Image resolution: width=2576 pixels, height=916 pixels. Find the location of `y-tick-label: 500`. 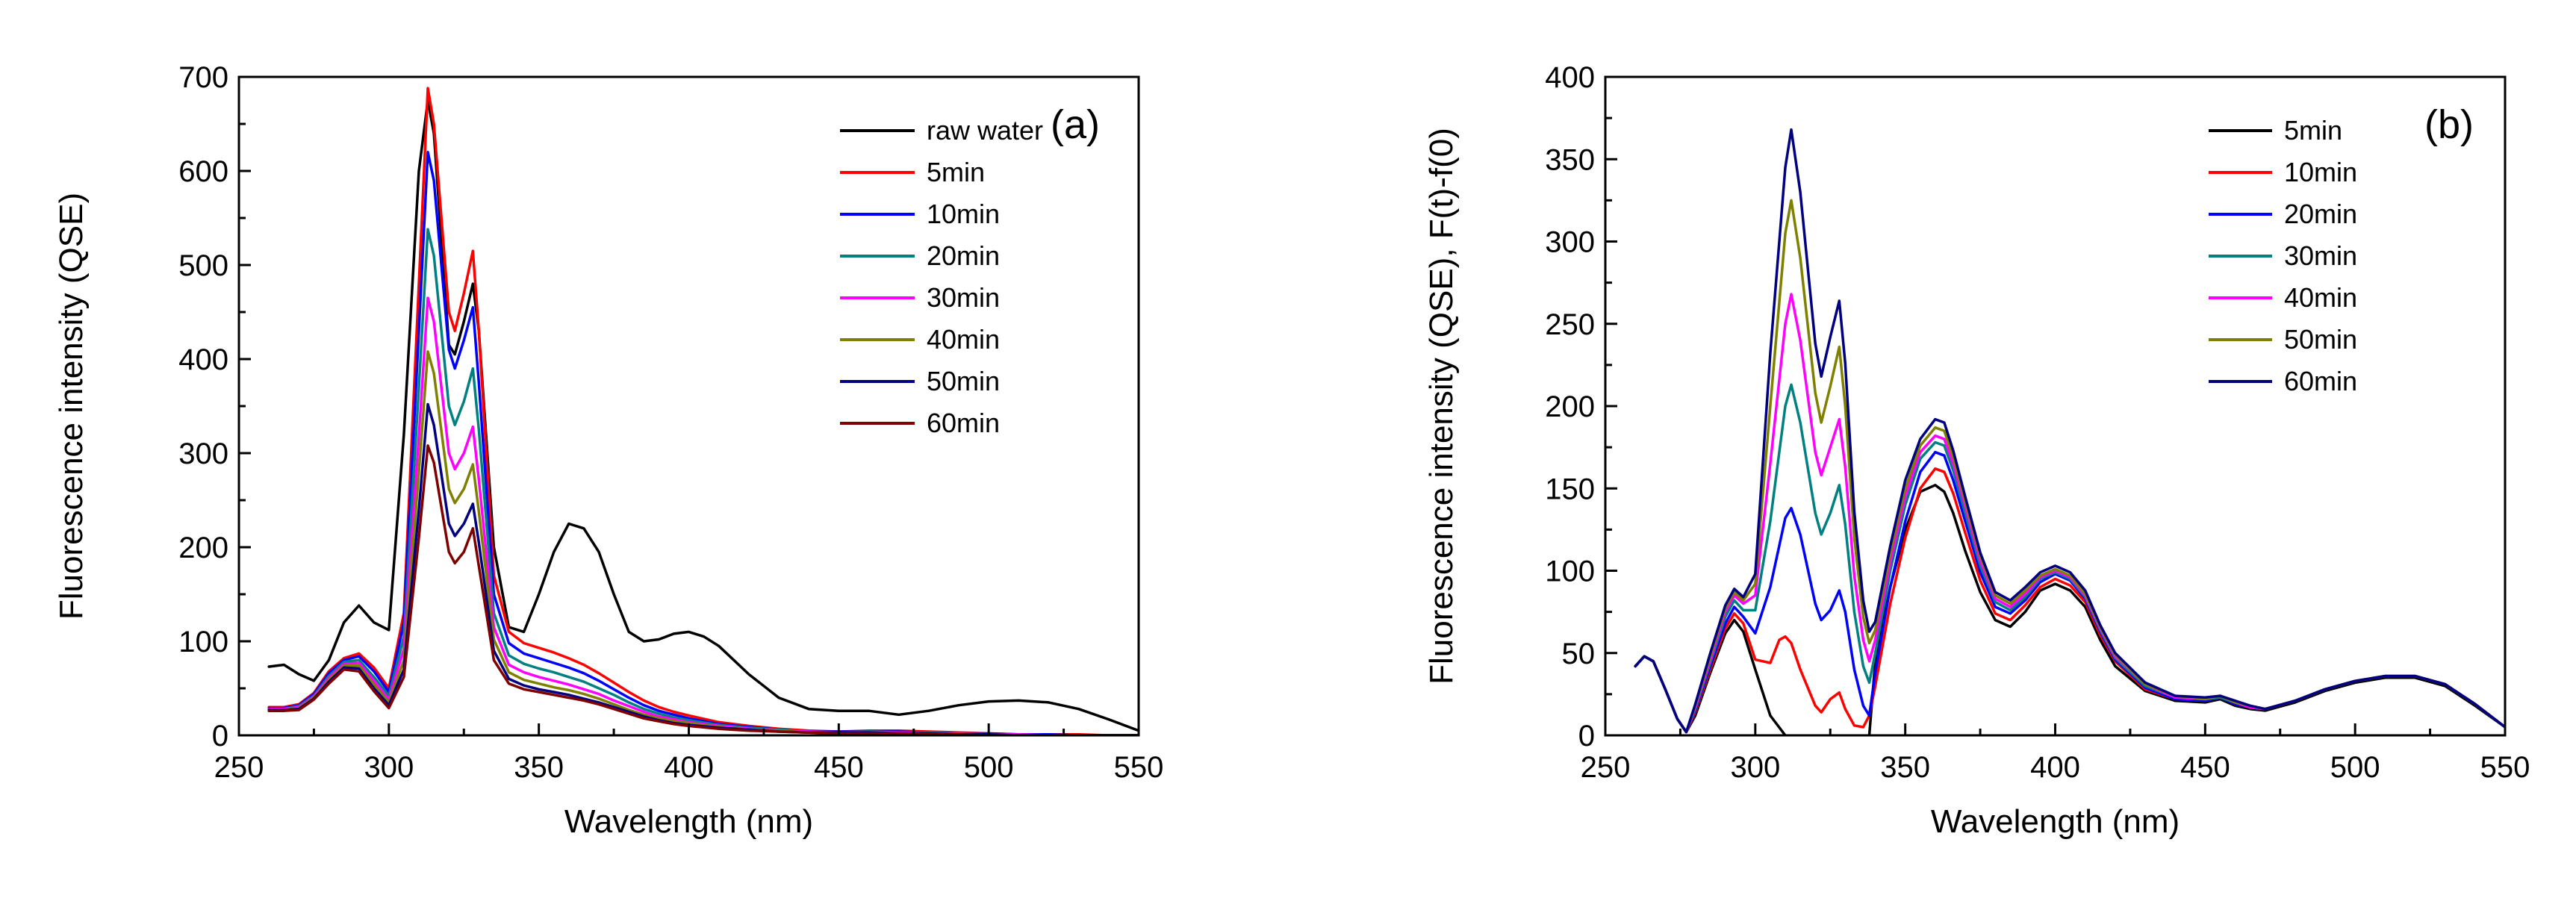

y-tick-label: 500 is located at coordinates (203, 265).